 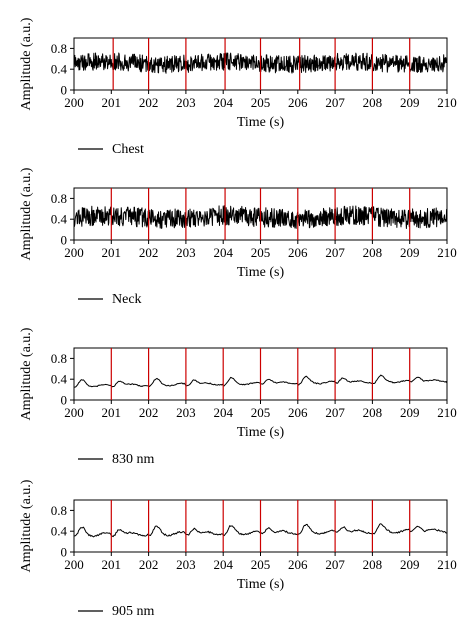 What do you see at coordinates (133, 611) in the screenshot?
I see `legend-label: 905 nm` at bounding box center [133, 611].